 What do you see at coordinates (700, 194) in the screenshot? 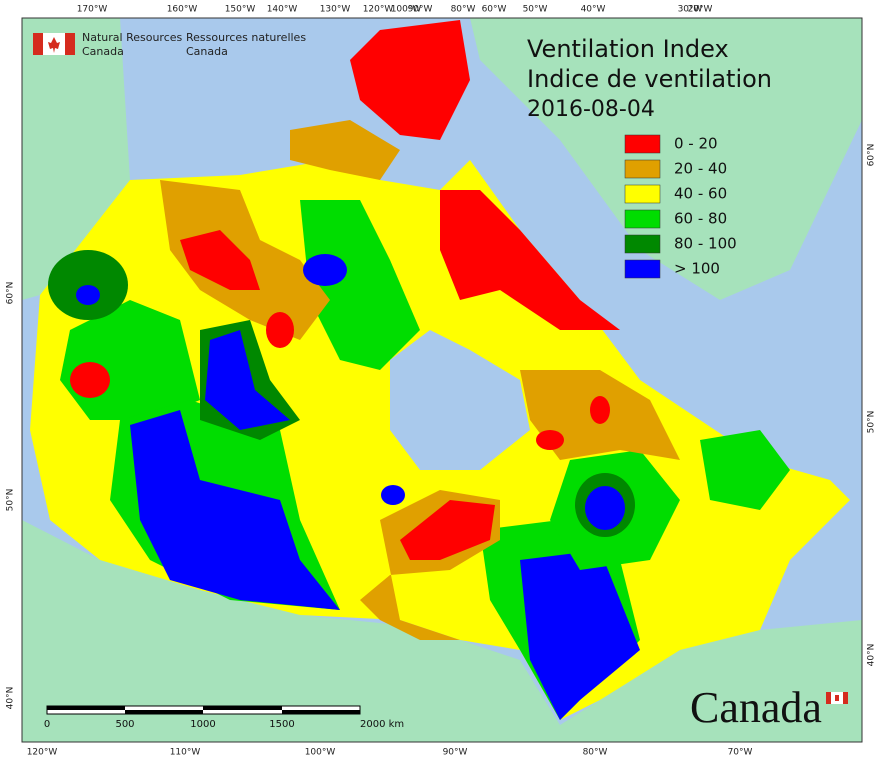
I see `legend-label: 40 - 60` at bounding box center [700, 194].